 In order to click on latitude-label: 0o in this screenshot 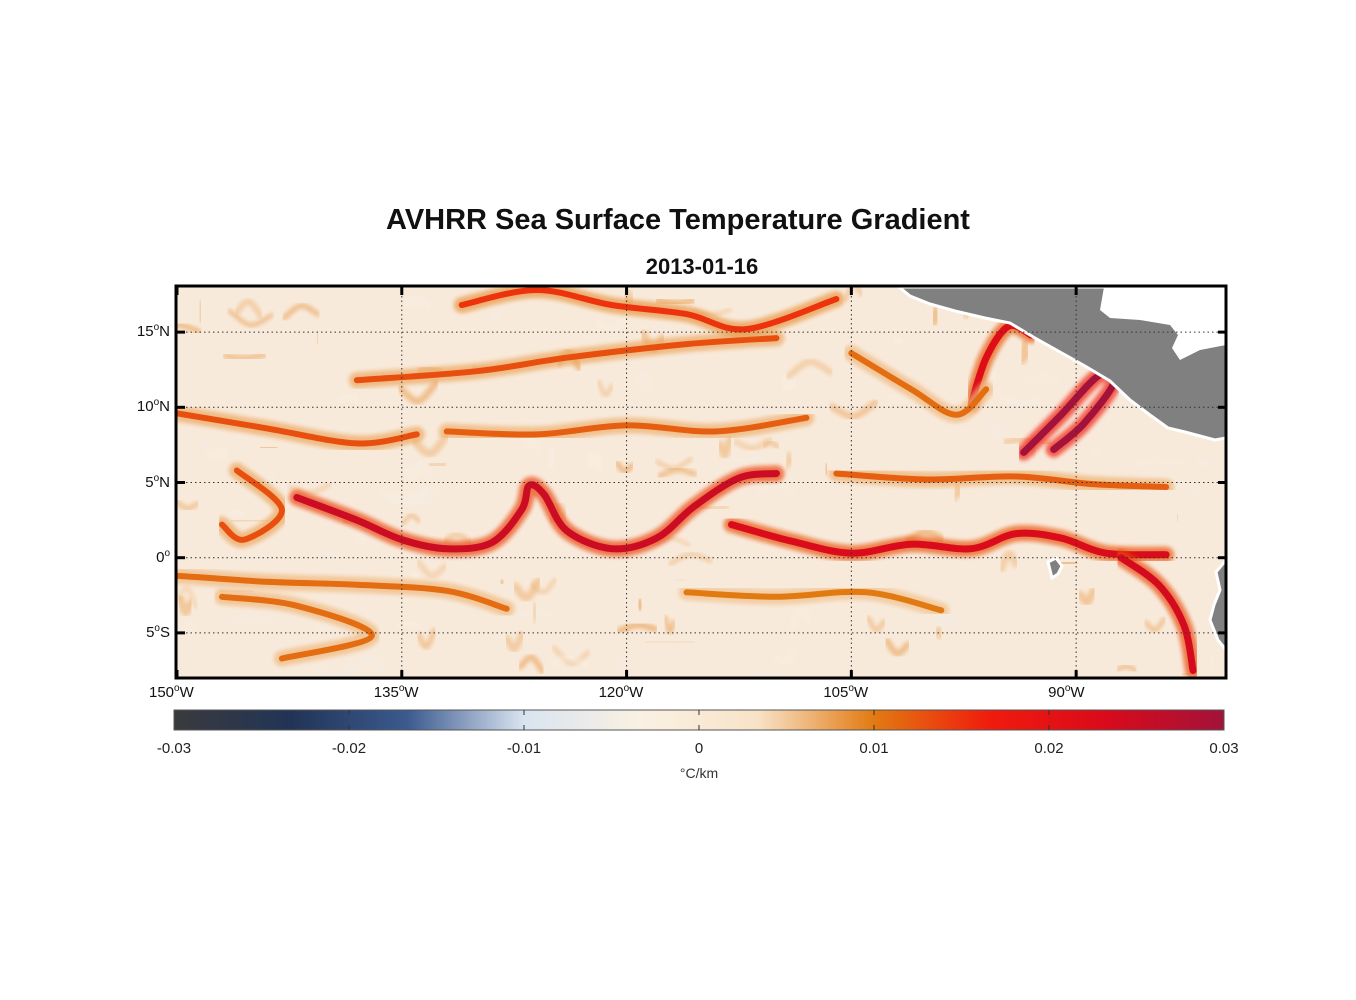, I will do `click(163, 556)`.